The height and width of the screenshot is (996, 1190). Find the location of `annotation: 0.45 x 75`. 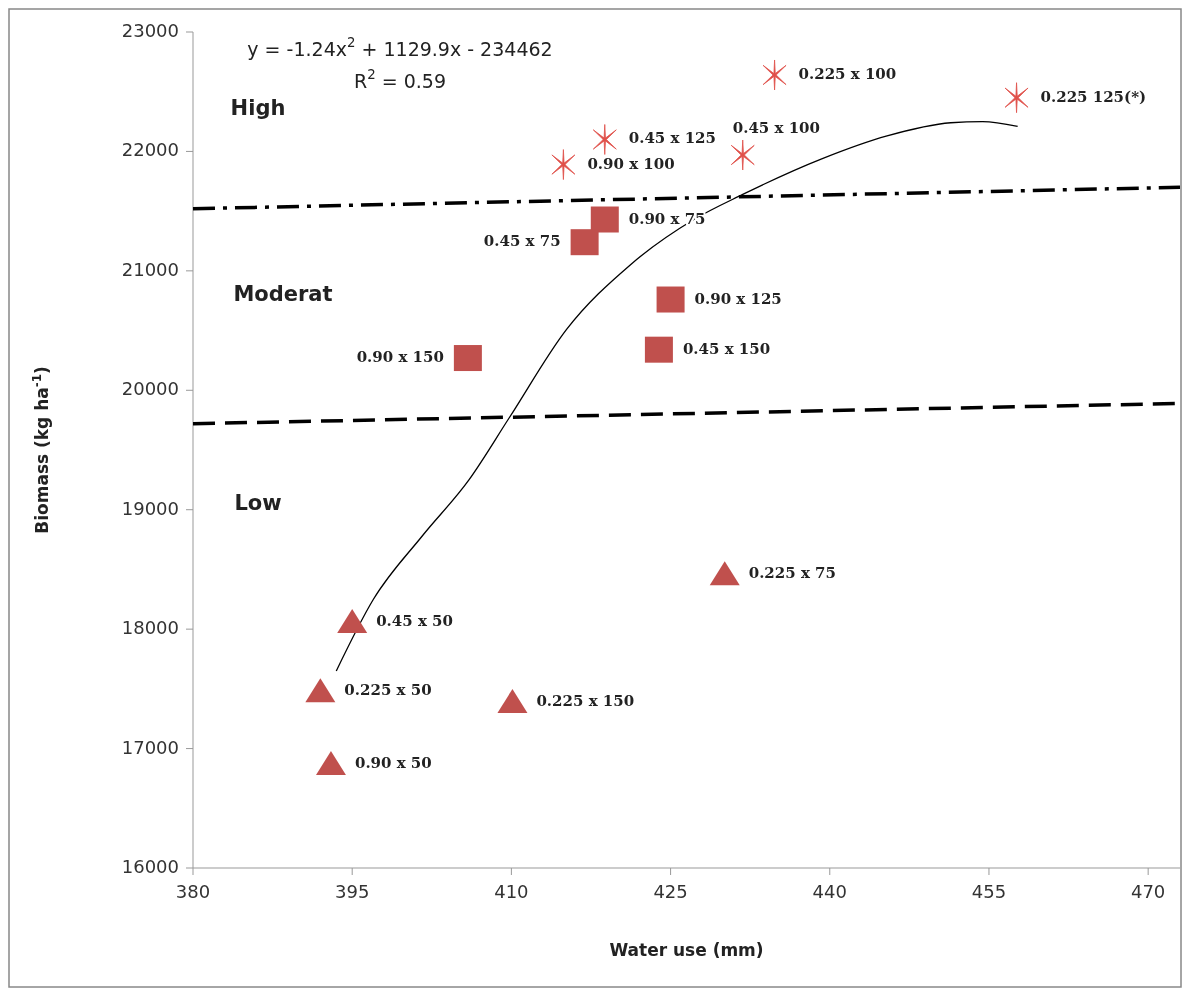

annotation: 0.45 x 75 is located at coordinates (522, 241).